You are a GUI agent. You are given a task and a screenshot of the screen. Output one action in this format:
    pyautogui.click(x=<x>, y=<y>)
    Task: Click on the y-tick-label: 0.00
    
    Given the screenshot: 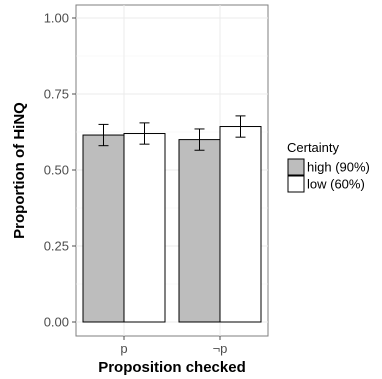 What is the action you would take?
    pyautogui.click(x=56, y=322)
    